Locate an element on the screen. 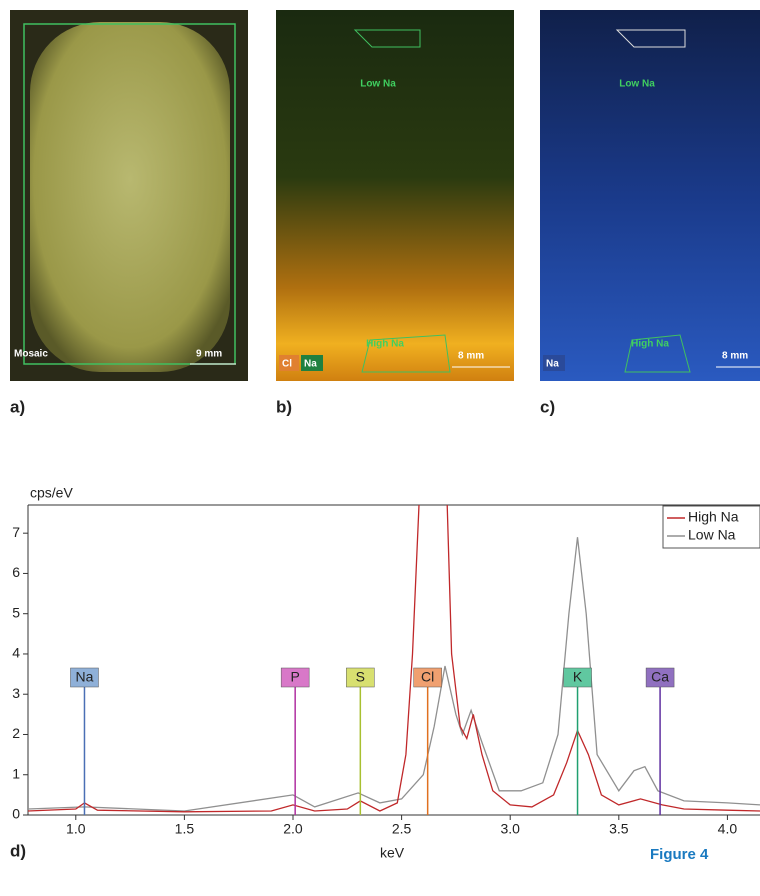 This screenshot has width=760, height=896. y-tick-label: 7 is located at coordinates (16, 532).